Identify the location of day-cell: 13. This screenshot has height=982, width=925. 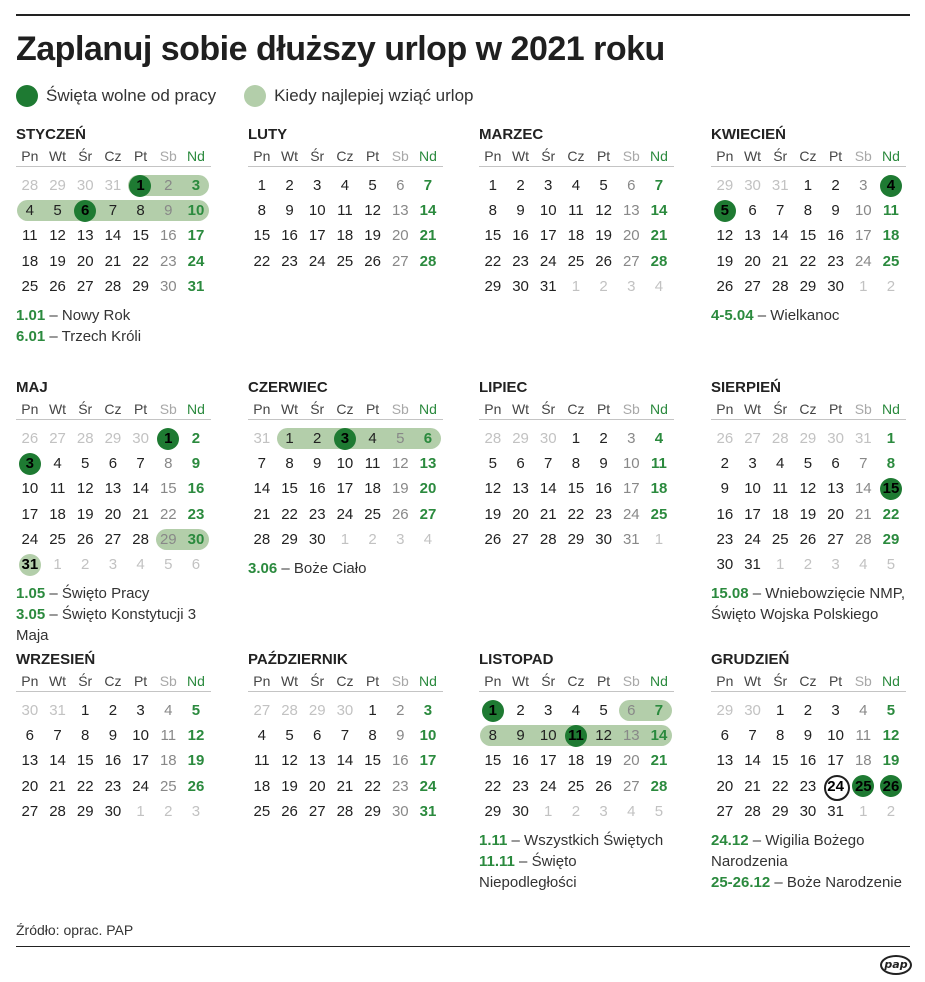
(400, 211).